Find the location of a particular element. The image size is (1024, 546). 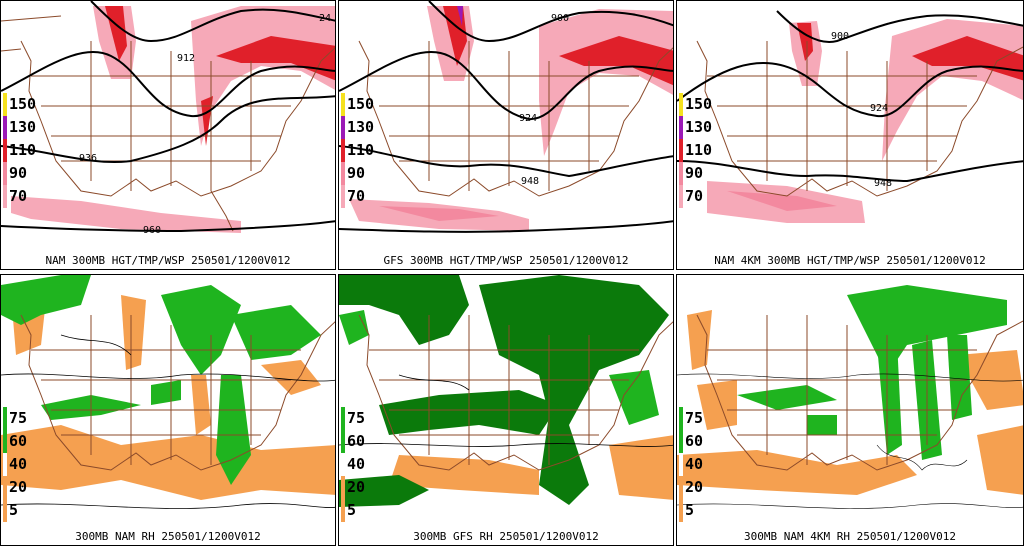

rh-legend: 75 60 40 20 5 is located at coordinates (353, 464).